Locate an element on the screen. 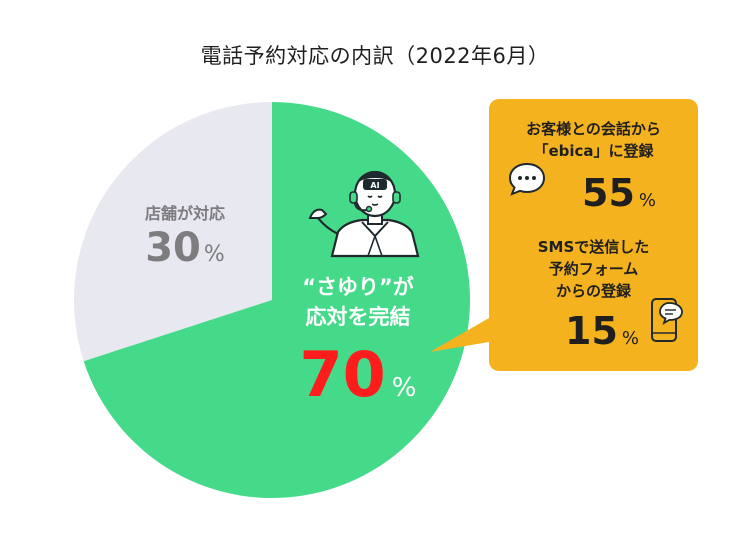  breakdown-2-label-line-2: 予約フォーム is located at coordinates (593, 269).